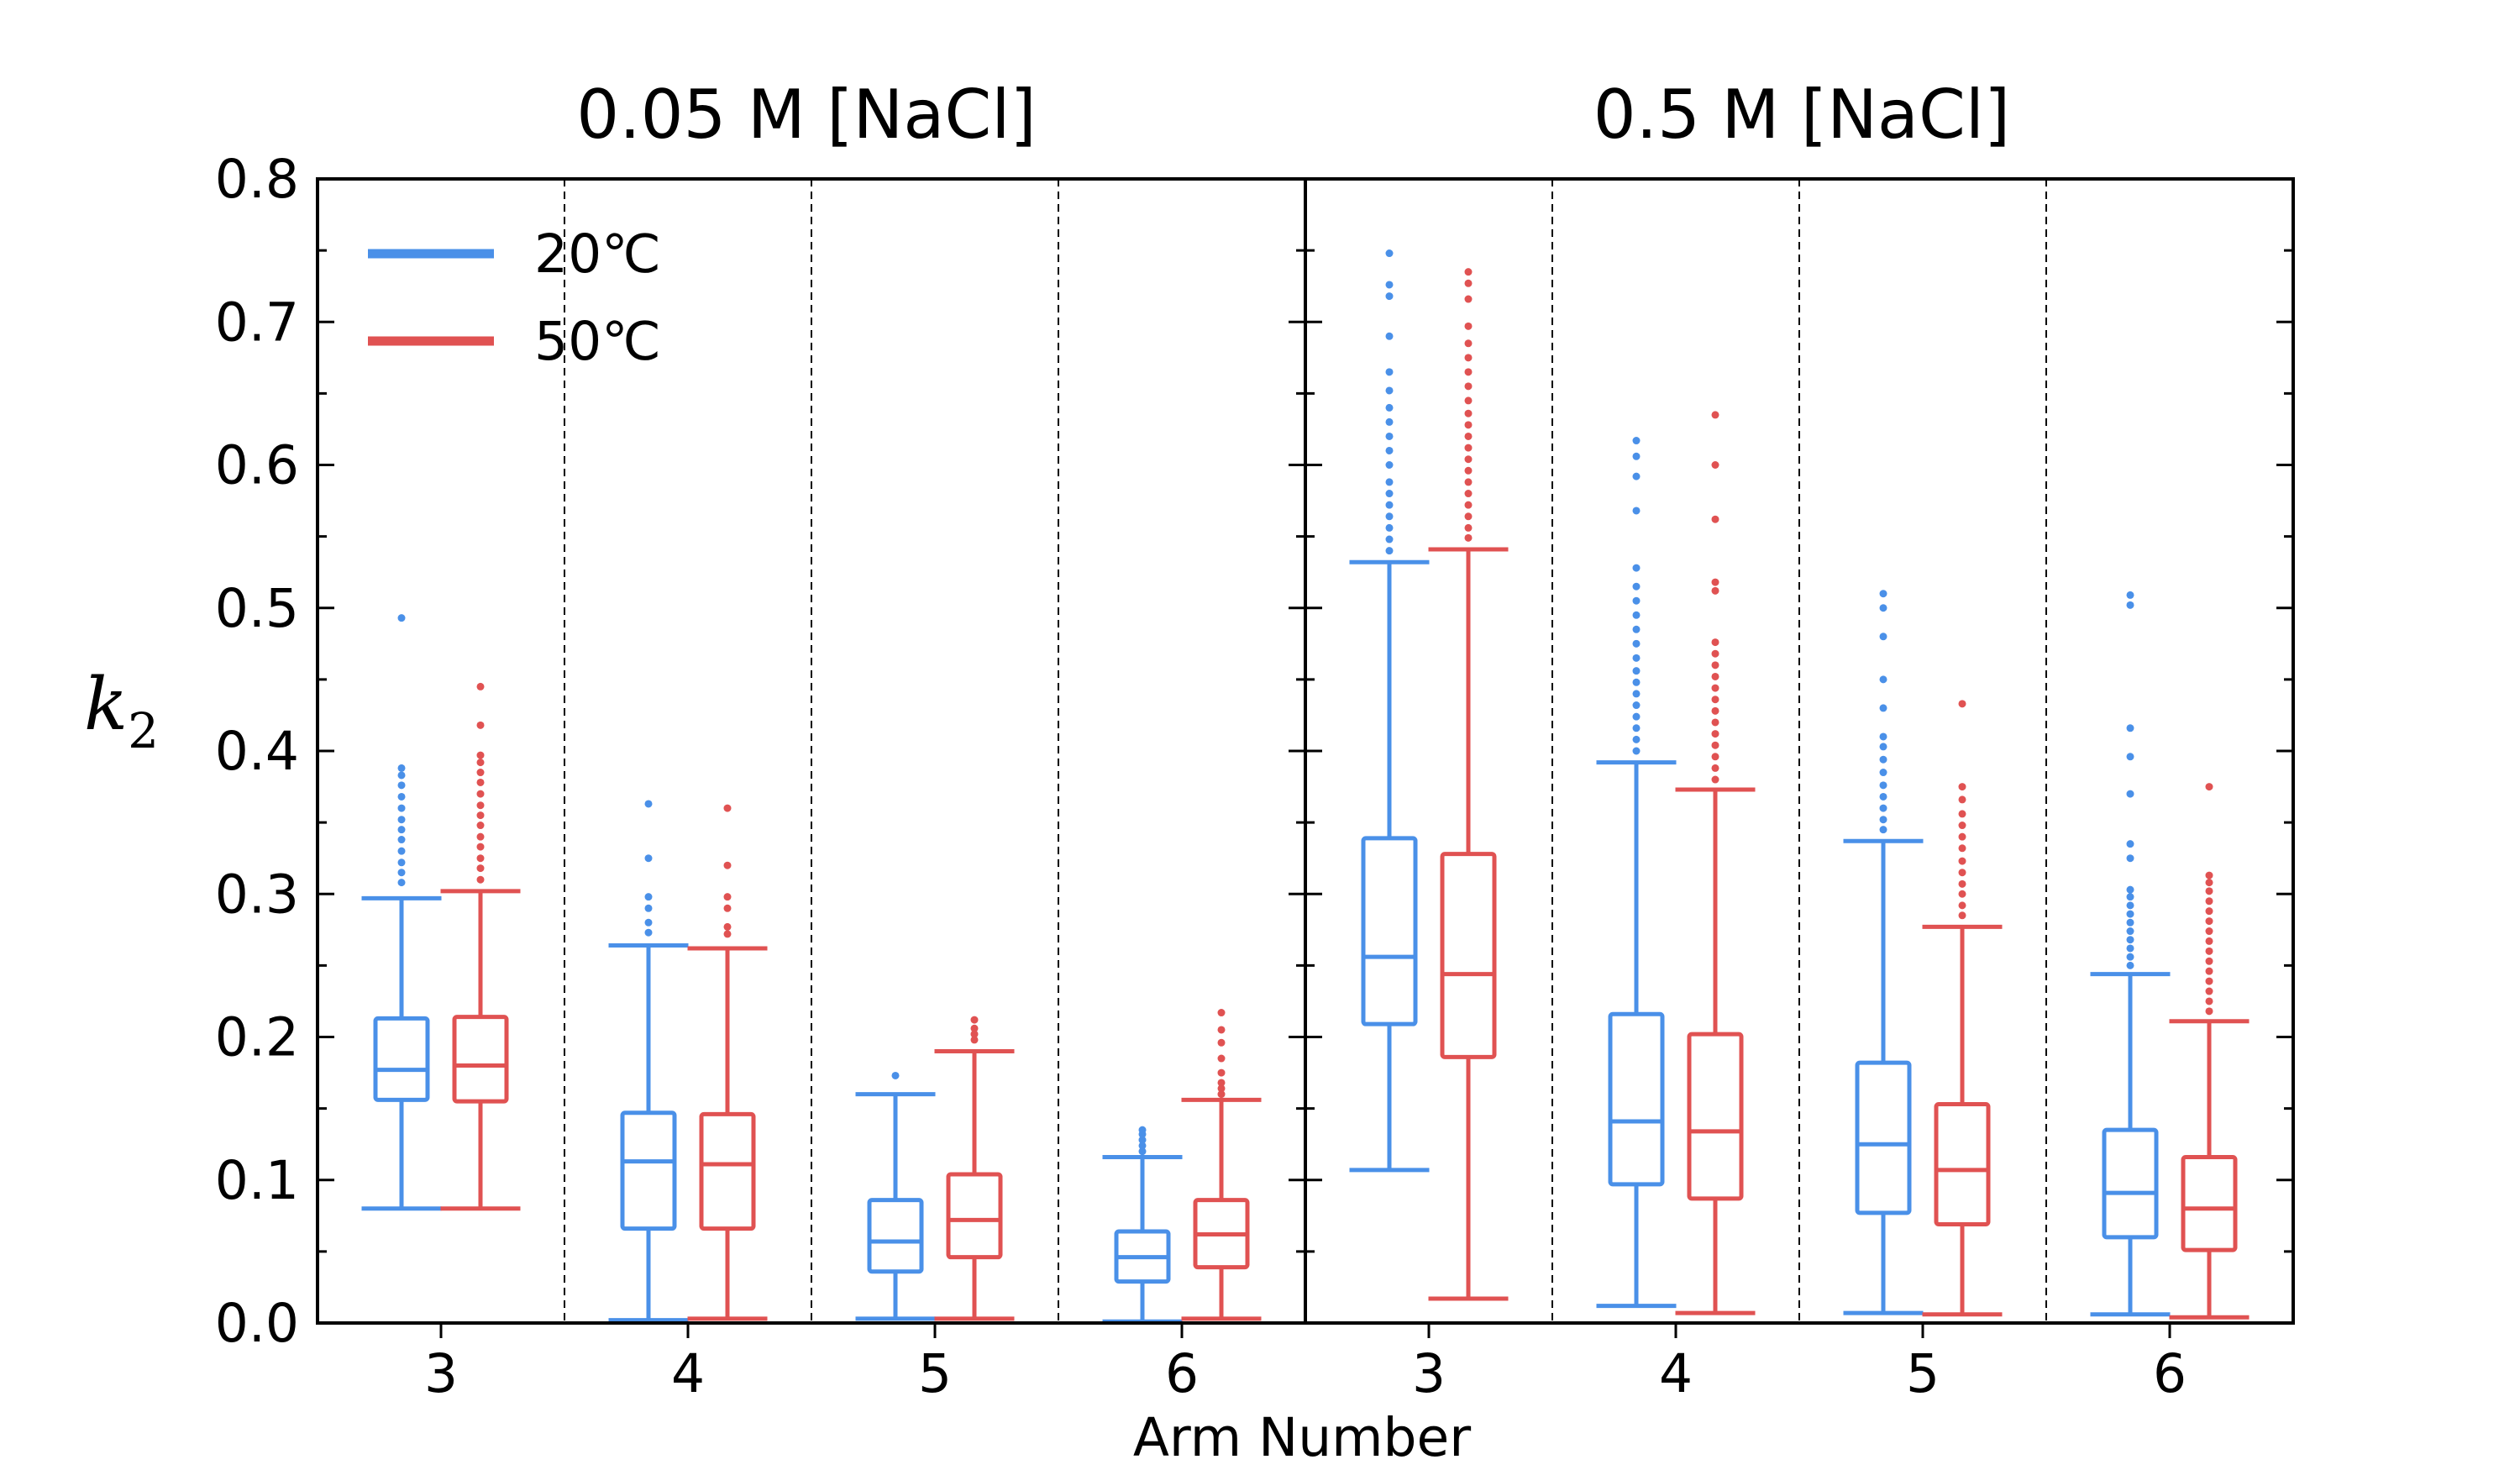 Image resolution: width=2520 pixels, height=1470 pixels. Describe the element at coordinates (1182, 1373) in the screenshot. I see `x-tick-label: 6` at that location.